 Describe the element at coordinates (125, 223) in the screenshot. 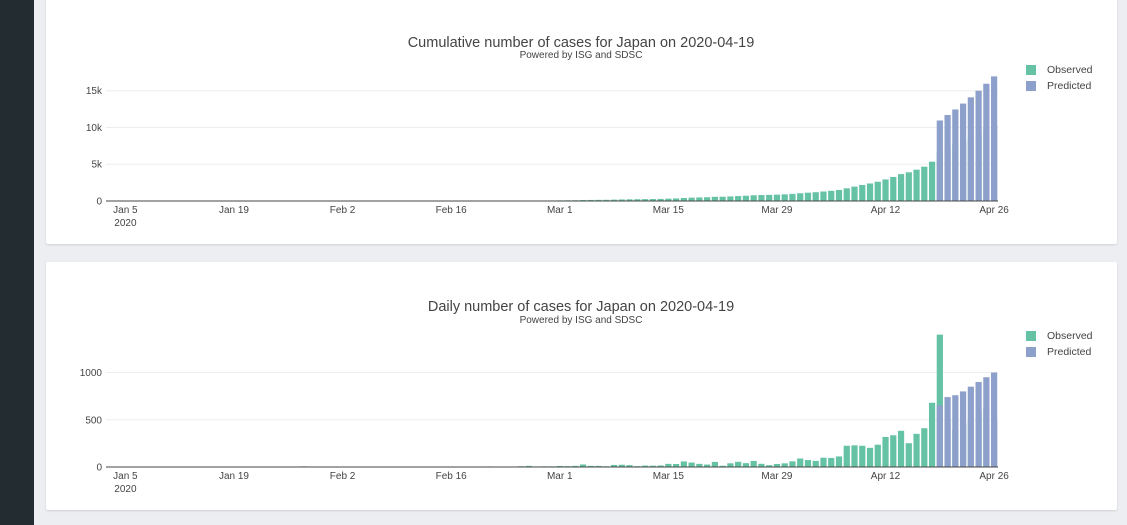

I see `x-tick-year-label: 2020` at that location.